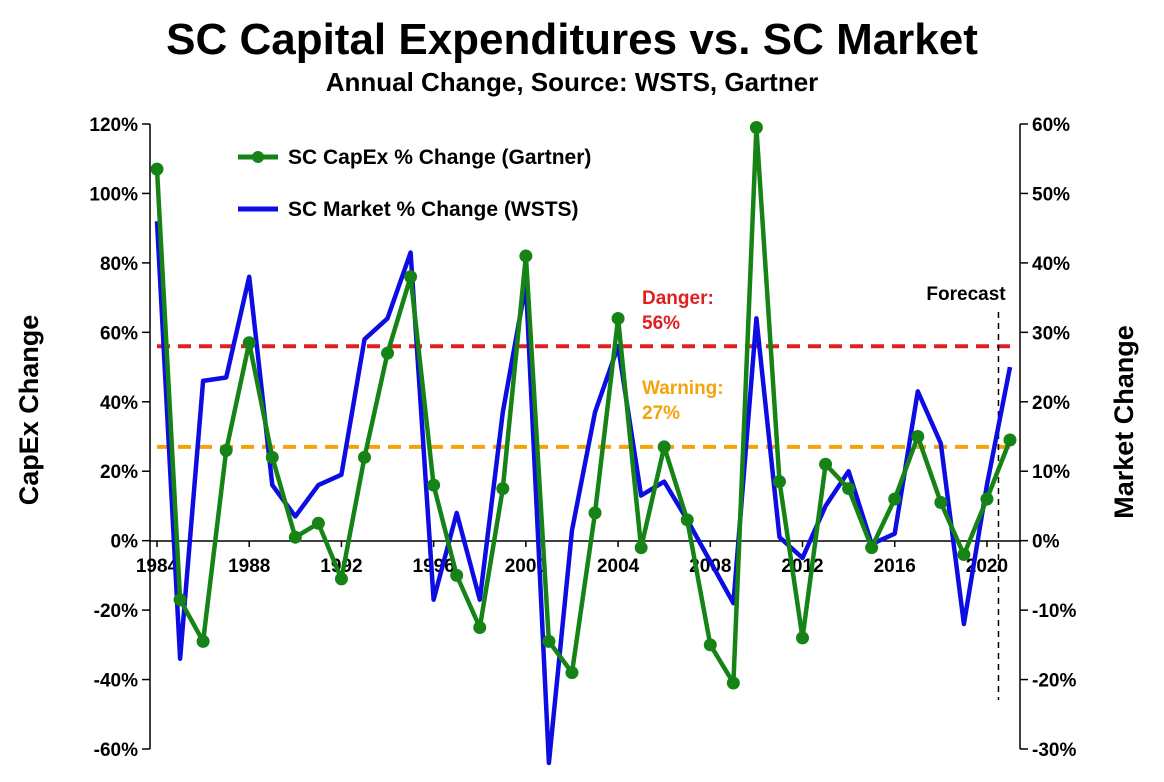 The image size is (1164, 782). Describe the element at coordinates (710, 566) in the screenshot. I see `x-tick-label: 2008` at that location.